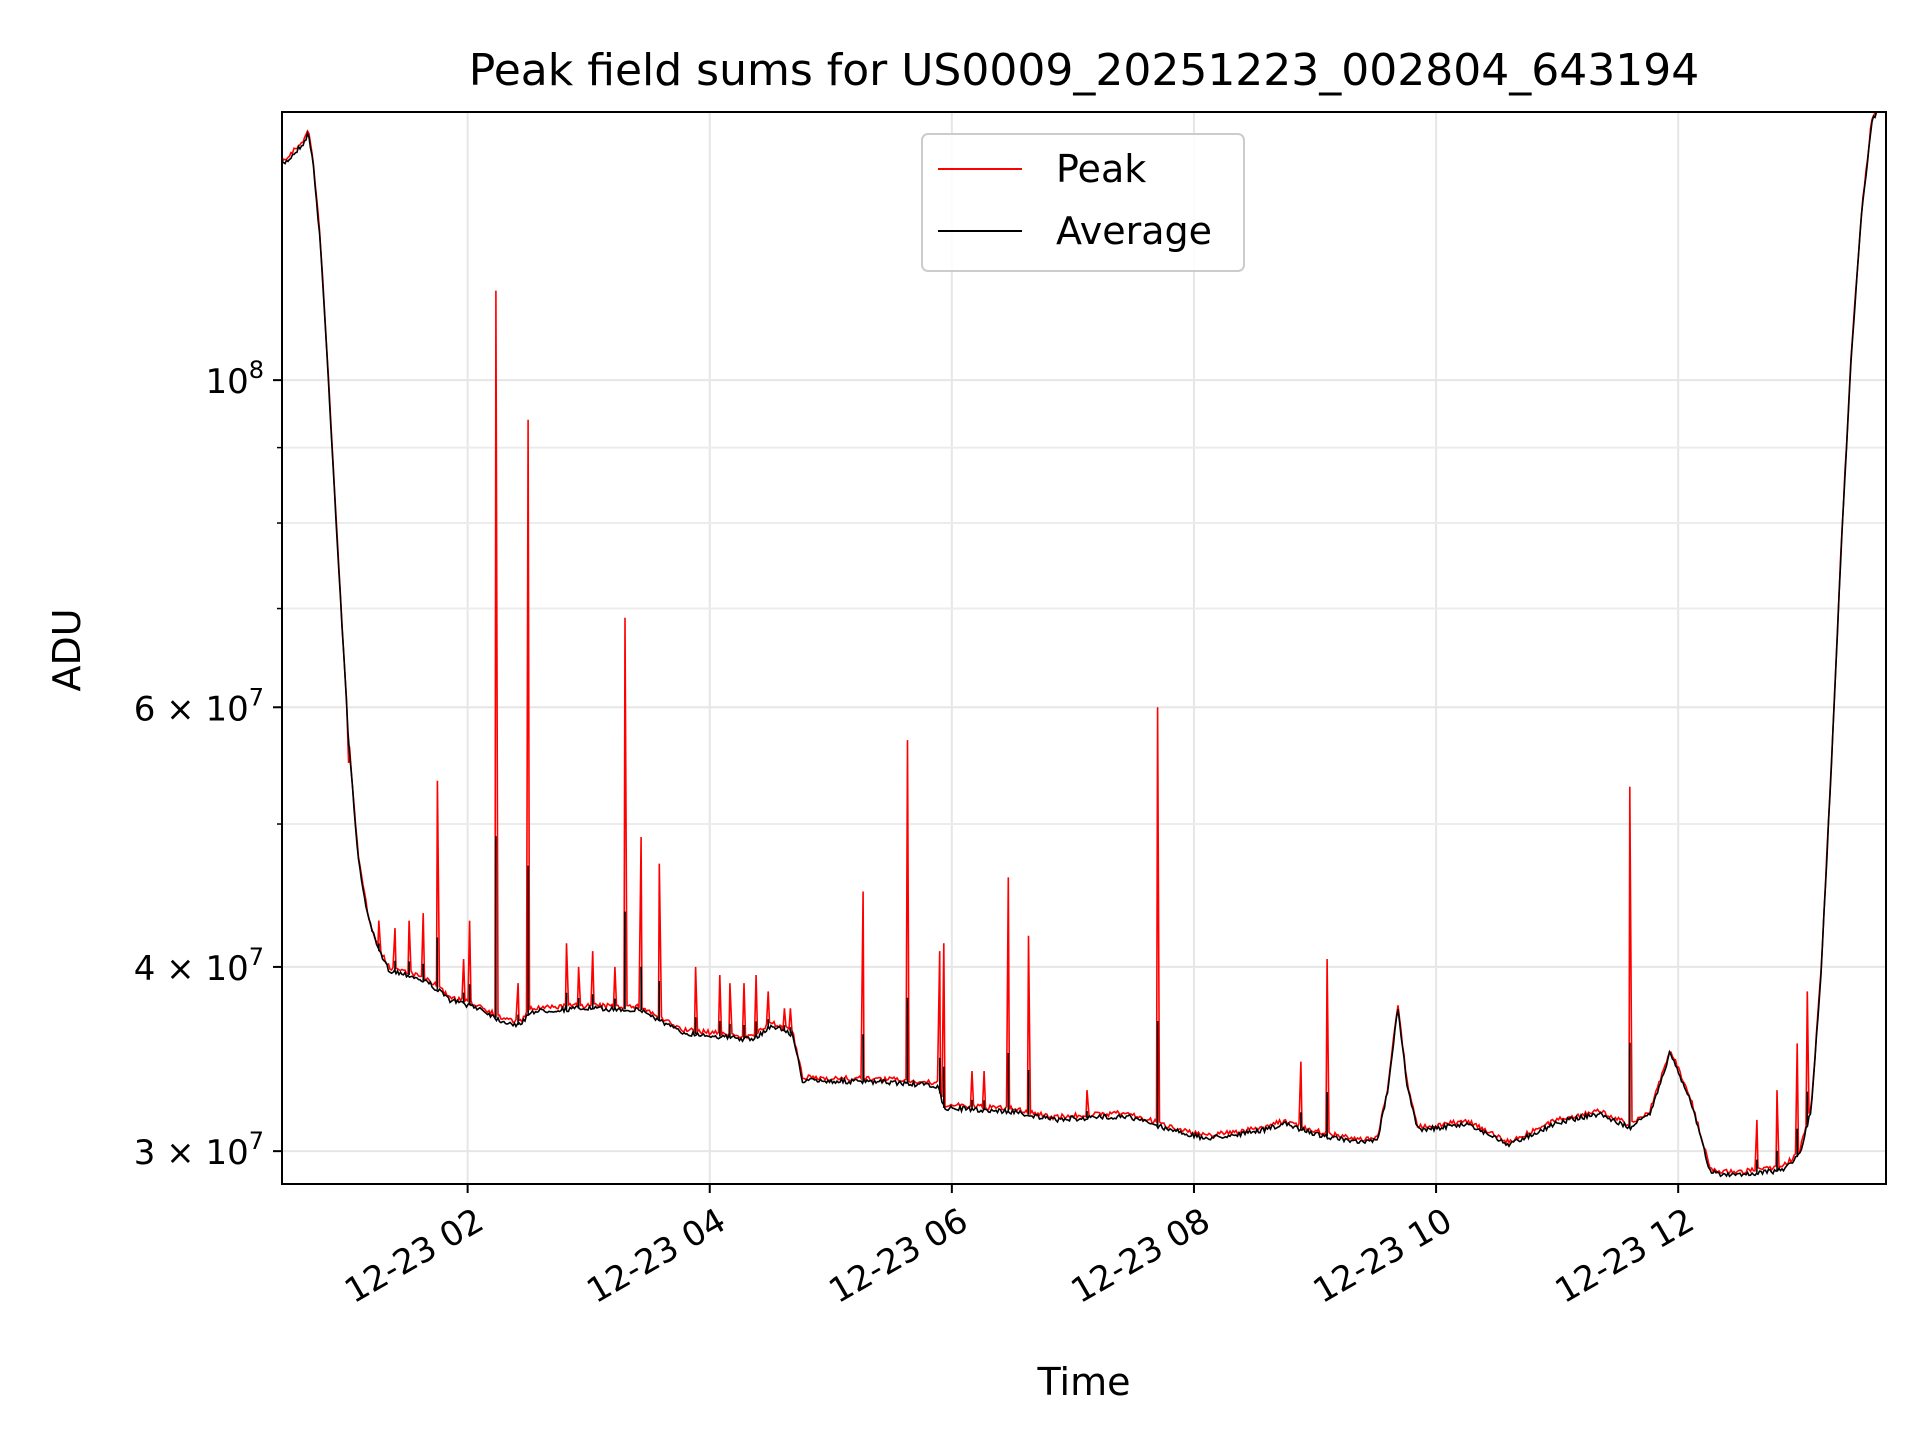 The width and height of the screenshot is (1920, 1444). Describe the element at coordinates (656, 1256) in the screenshot. I see `x-tick-label: 12-23 04` at that location.